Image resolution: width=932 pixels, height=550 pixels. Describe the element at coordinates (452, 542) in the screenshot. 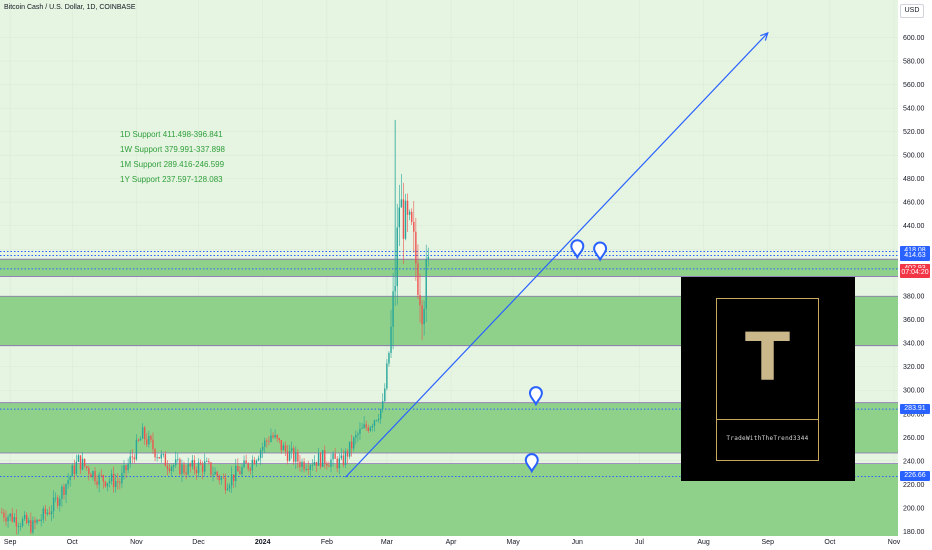

I see `x-tick-label: Apr` at that location.